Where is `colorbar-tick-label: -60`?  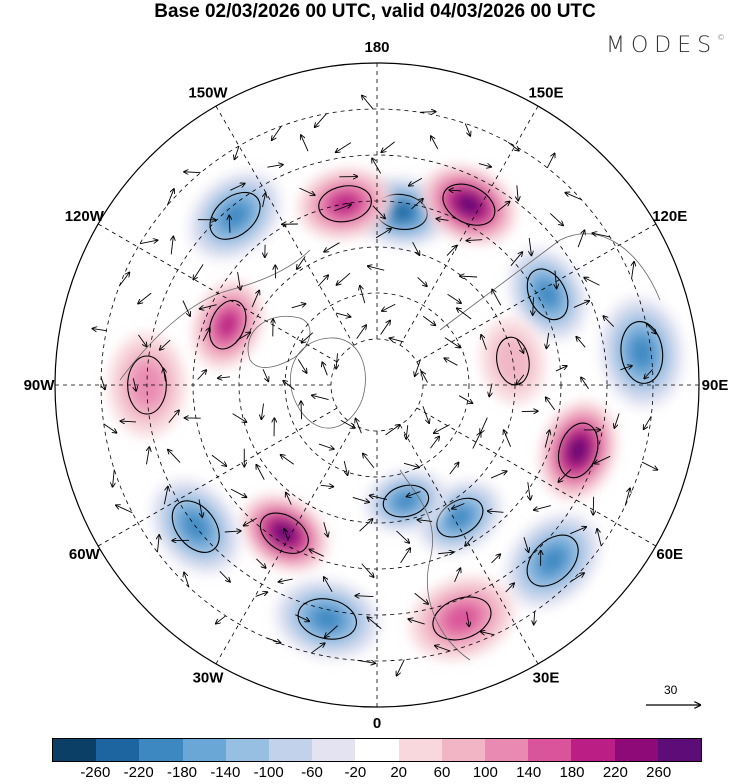 colorbar-tick-label: -60 is located at coordinates (312, 772).